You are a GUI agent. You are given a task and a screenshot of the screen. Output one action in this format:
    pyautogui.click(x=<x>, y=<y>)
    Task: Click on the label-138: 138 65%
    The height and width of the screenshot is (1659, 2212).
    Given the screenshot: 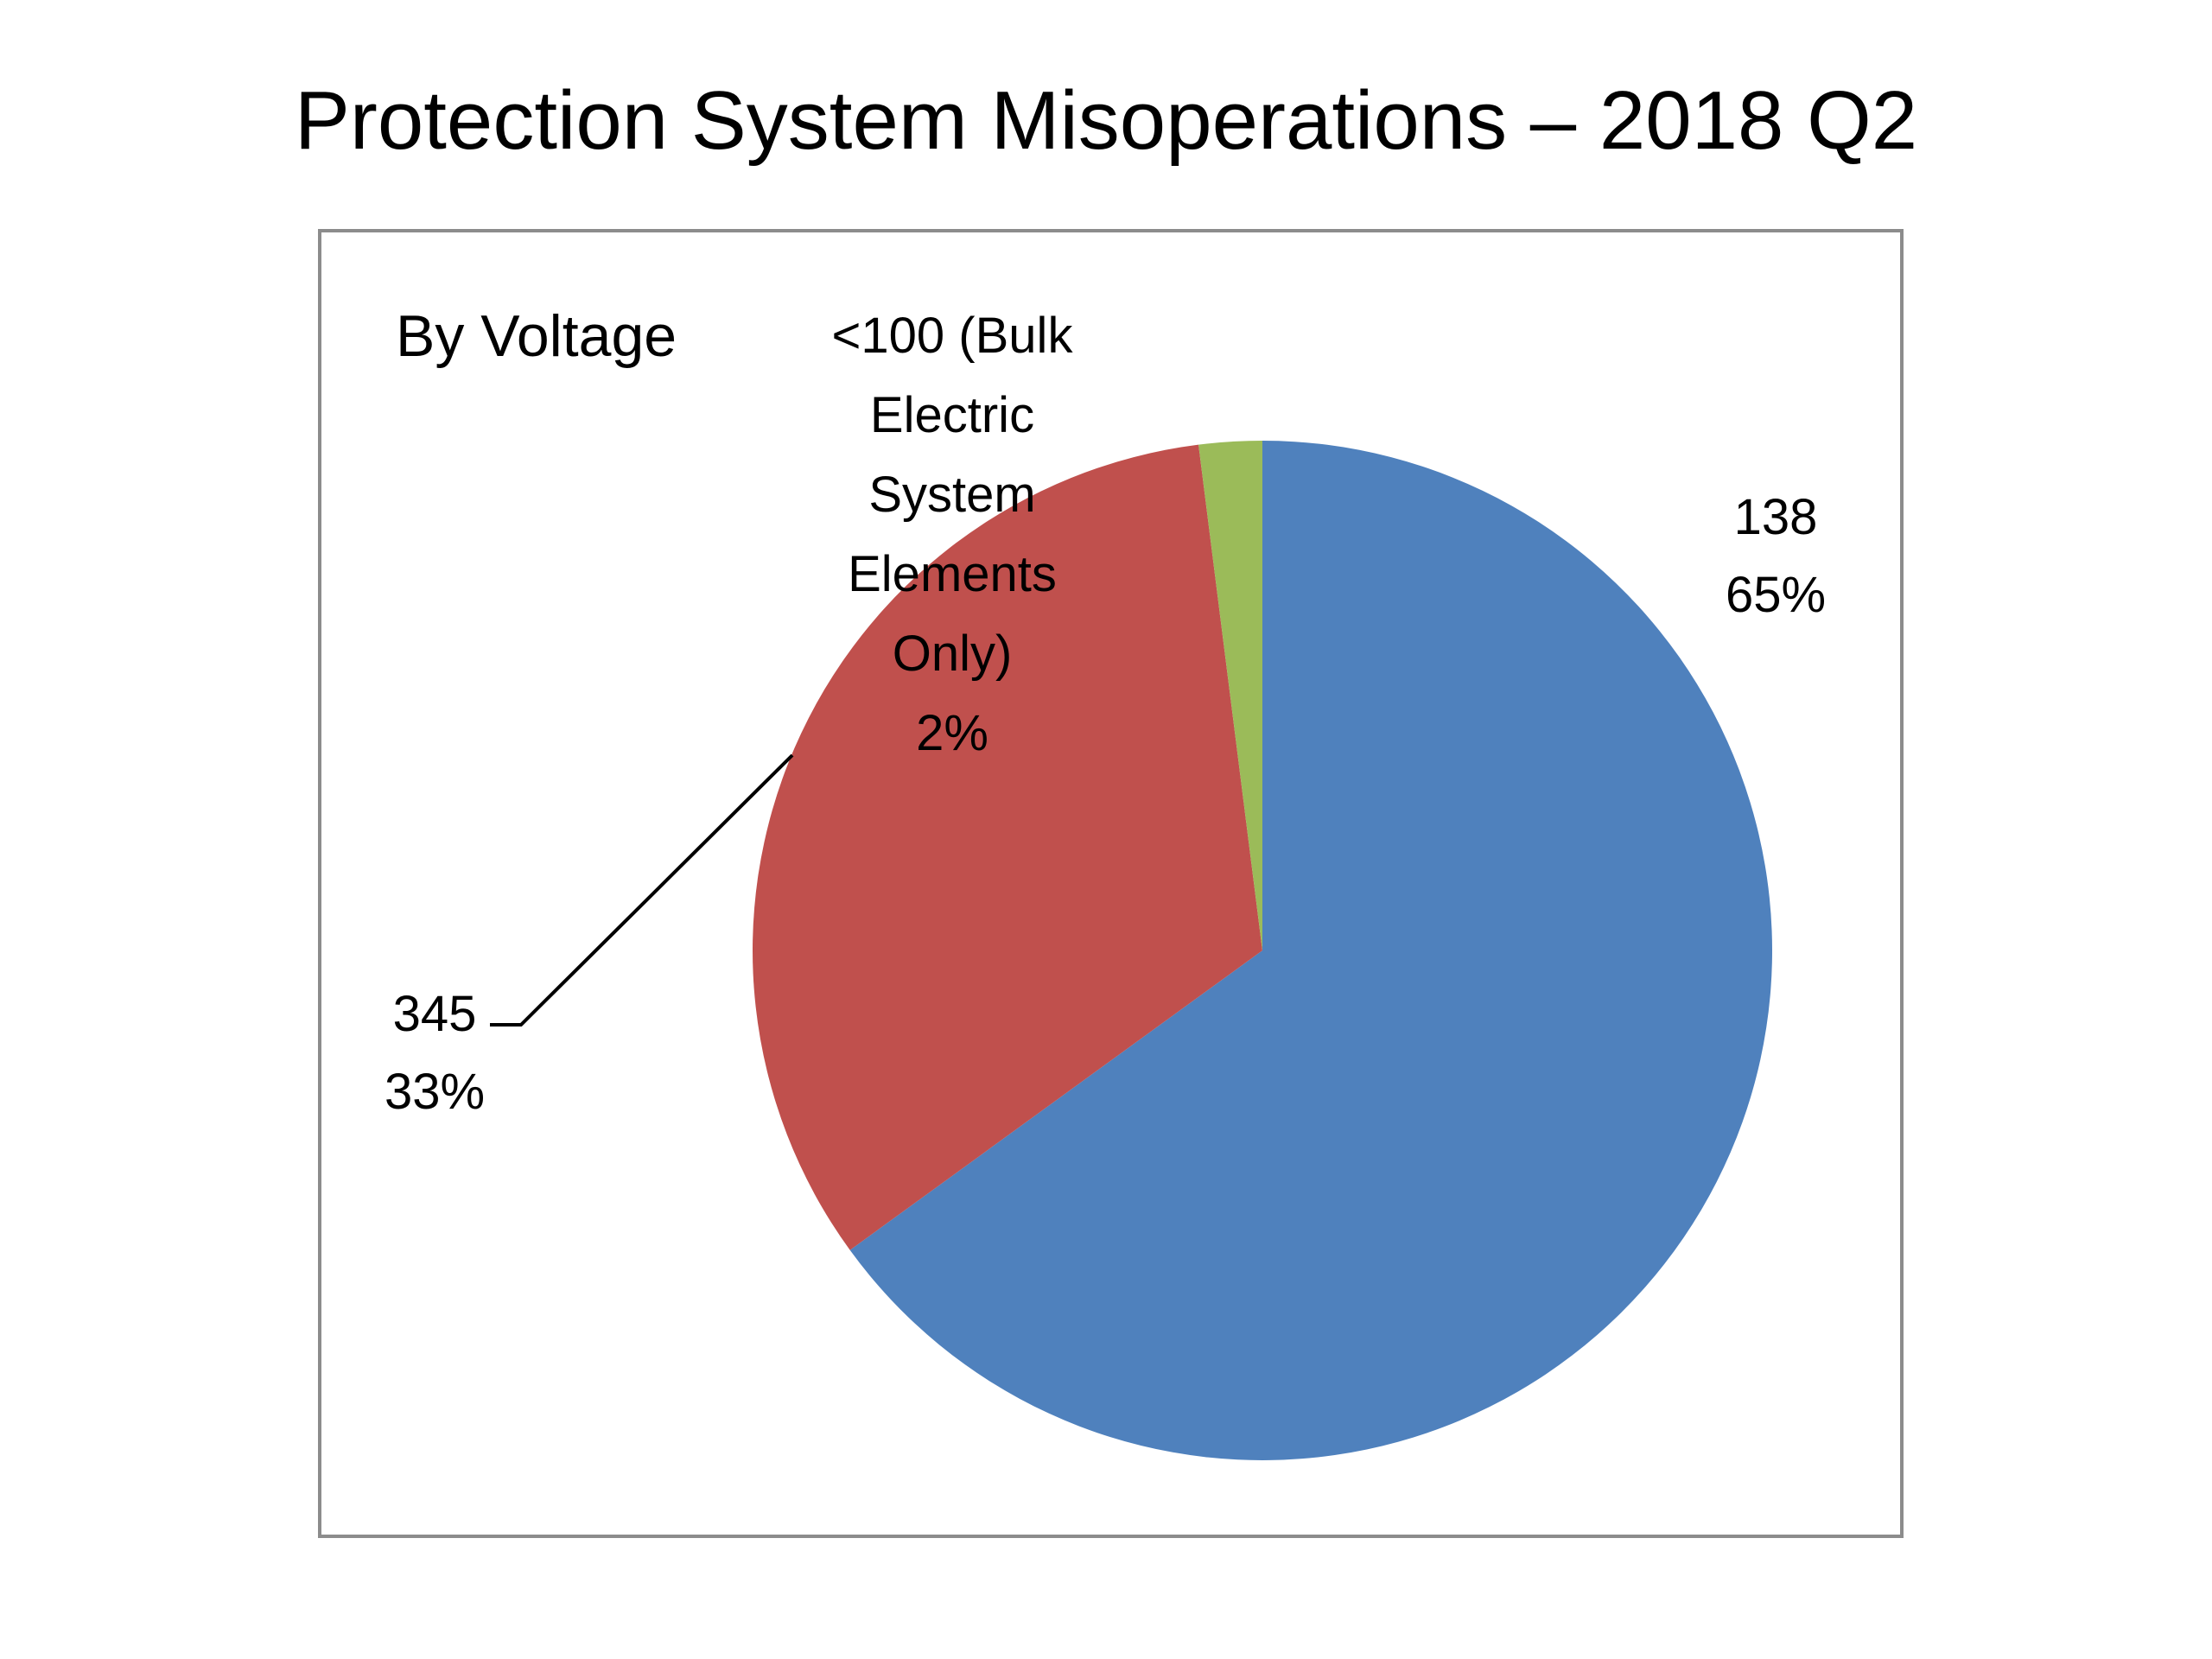 What is the action you would take?
    pyautogui.click(x=1776, y=556)
    